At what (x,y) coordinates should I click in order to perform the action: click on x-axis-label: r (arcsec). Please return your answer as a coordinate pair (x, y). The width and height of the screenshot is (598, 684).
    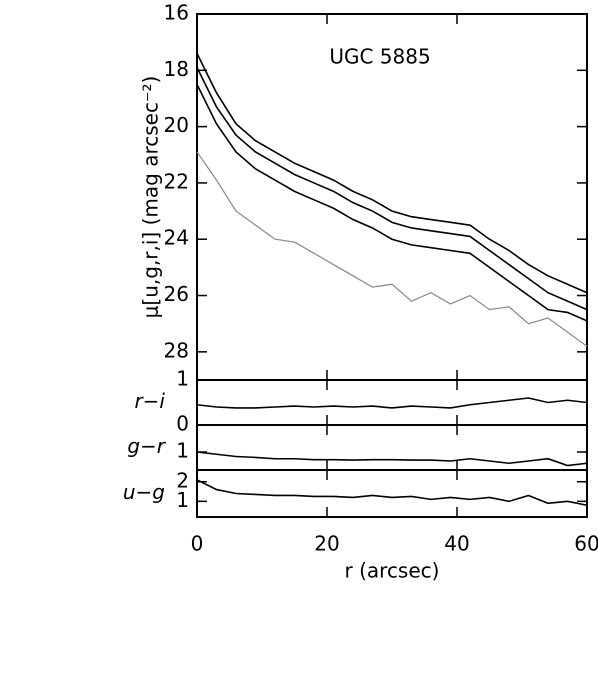
    Looking at the image, I should click on (392, 571).